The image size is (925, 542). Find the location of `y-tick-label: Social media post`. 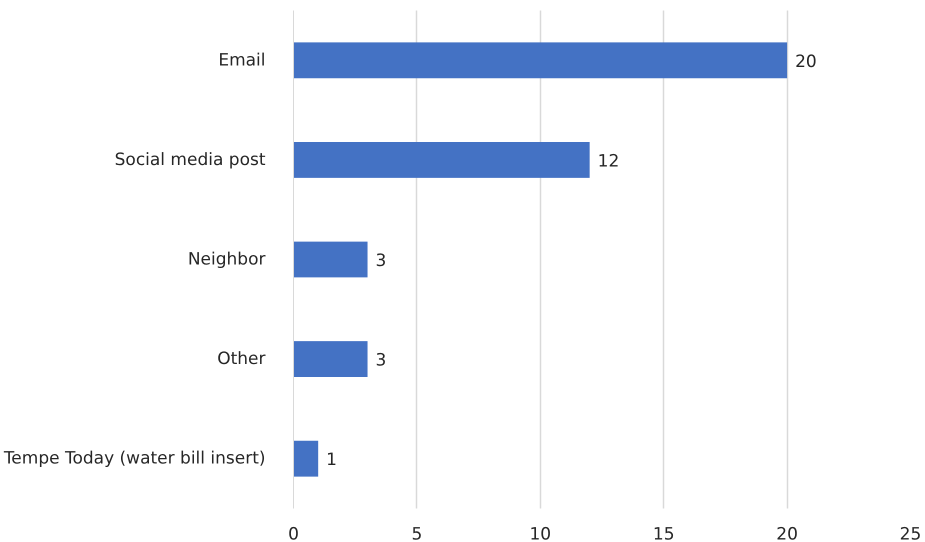

y-tick-label: Social media post is located at coordinates (190, 160).